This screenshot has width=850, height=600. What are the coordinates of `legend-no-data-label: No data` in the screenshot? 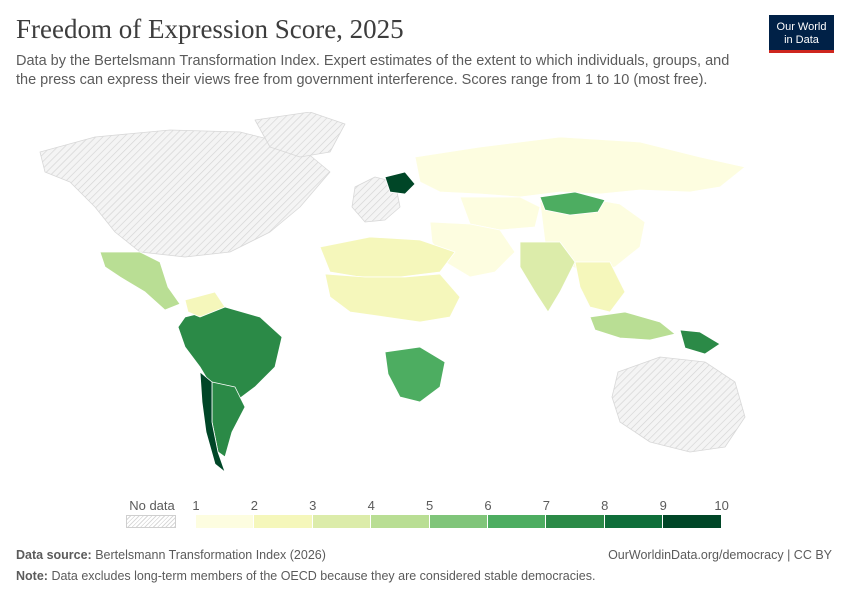 It's located at (152, 505).